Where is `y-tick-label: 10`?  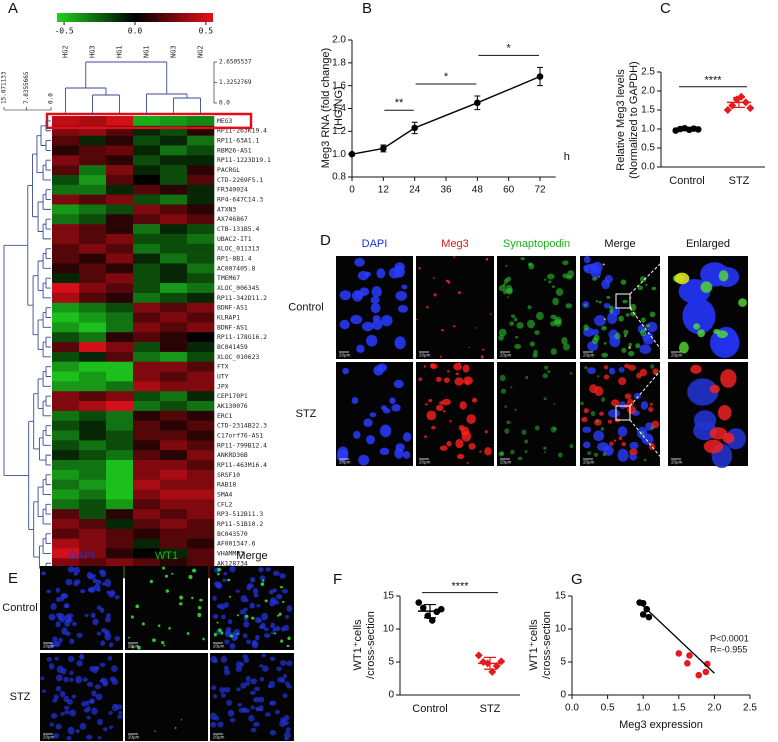 y-tick-label: 10 is located at coordinates (561, 629).